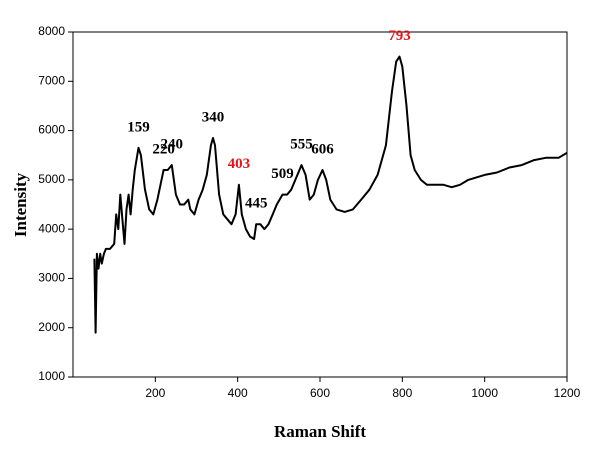  What do you see at coordinates (172, 145) in the screenshot?
I see `peak-label: 240` at bounding box center [172, 145].